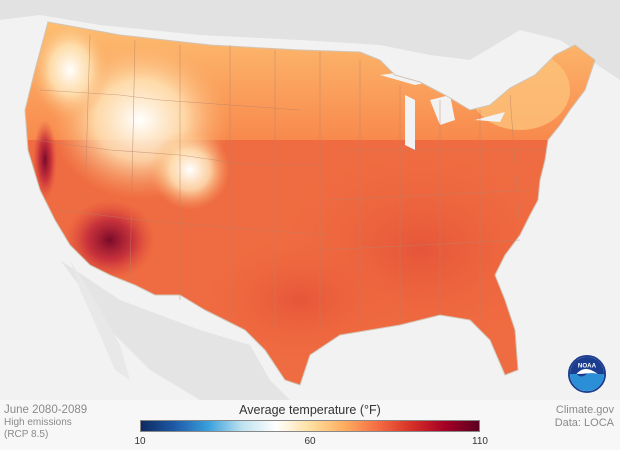  I want to click on scenario-caption: June 2080-2089 High emissions (RCP 8.5), so click(45, 422).